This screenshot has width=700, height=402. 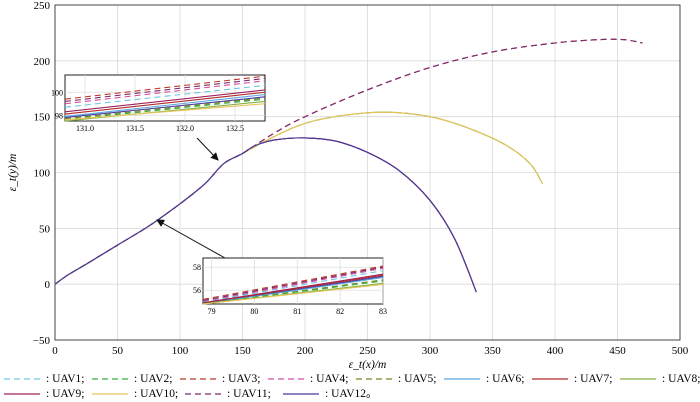 I want to click on legend-label: : UAV9;, so click(x=65, y=394).